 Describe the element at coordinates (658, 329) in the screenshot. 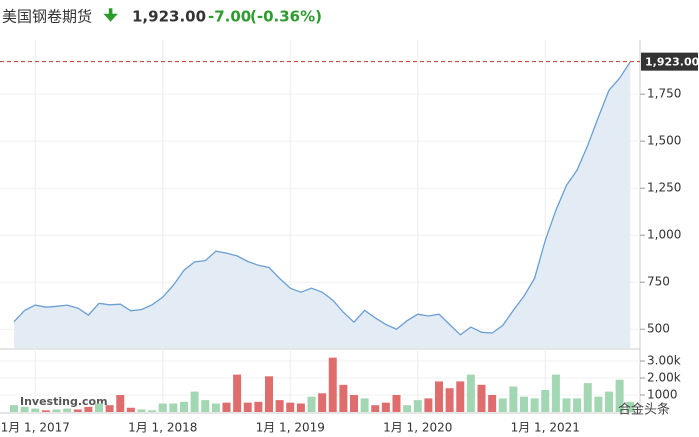

I see `y-tick-label: 500` at that location.